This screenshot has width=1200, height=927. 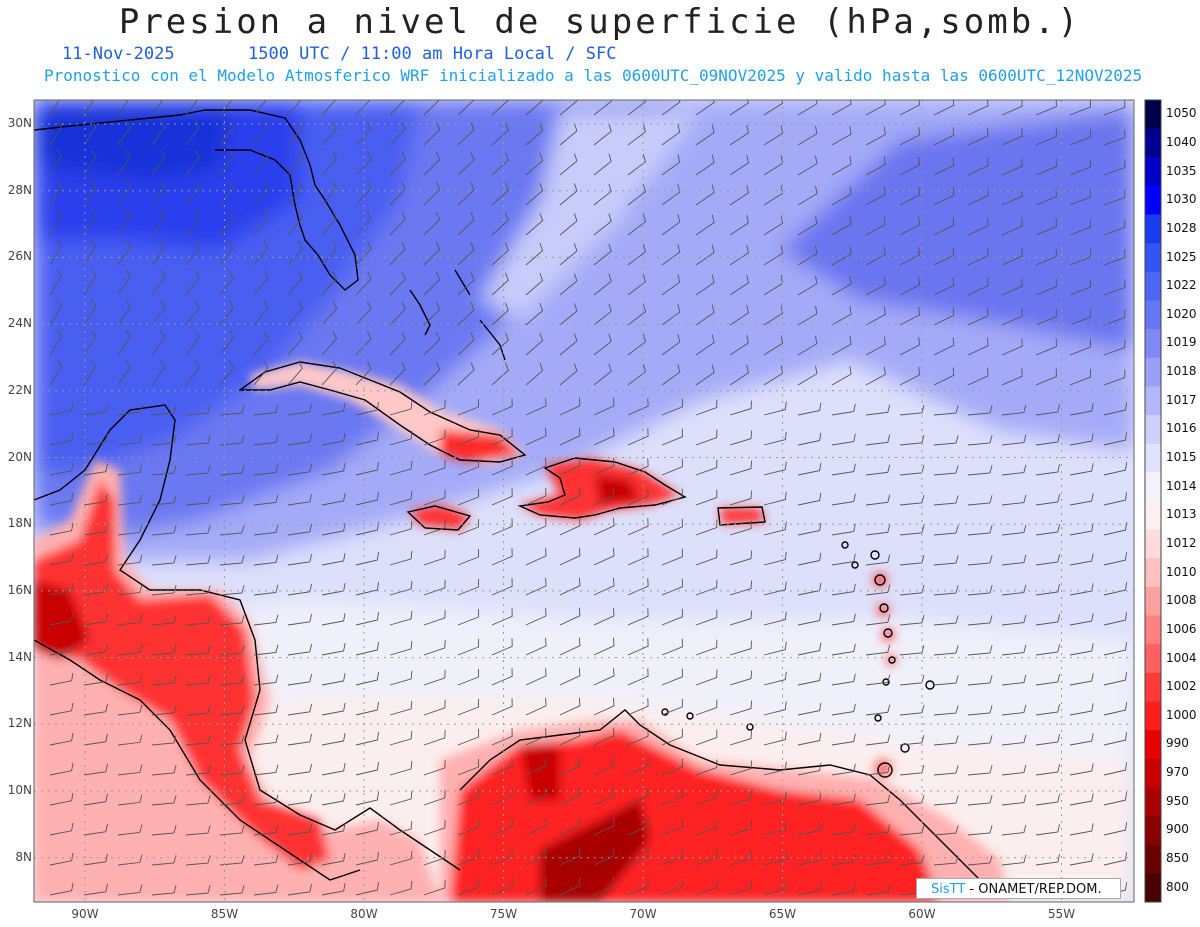 What do you see at coordinates (1181, 199) in the screenshot?
I see `colorbar-level-label: 1030` at bounding box center [1181, 199].